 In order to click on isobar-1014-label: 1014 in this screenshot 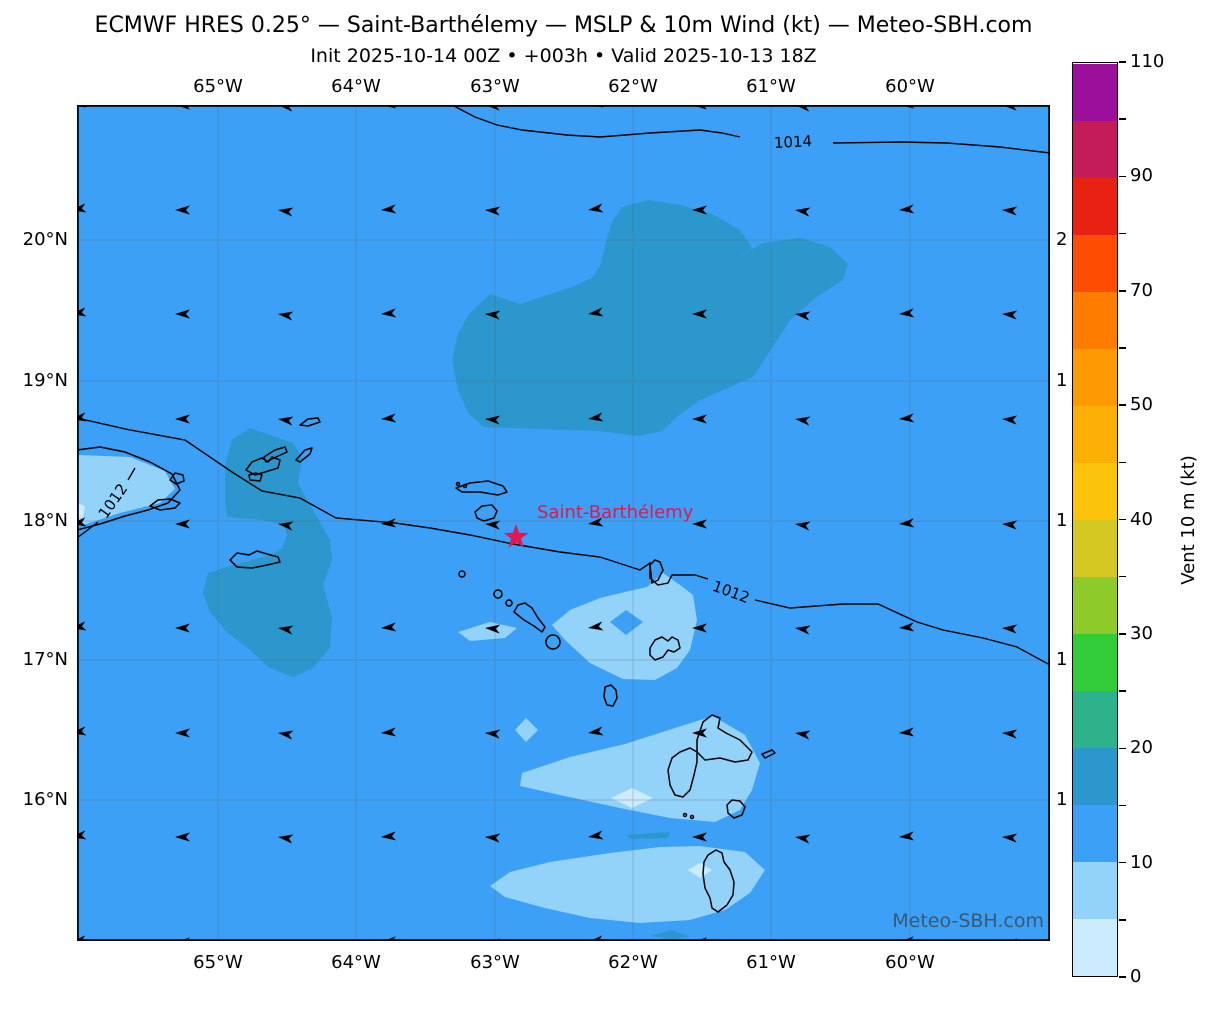, I will do `click(792, 142)`.